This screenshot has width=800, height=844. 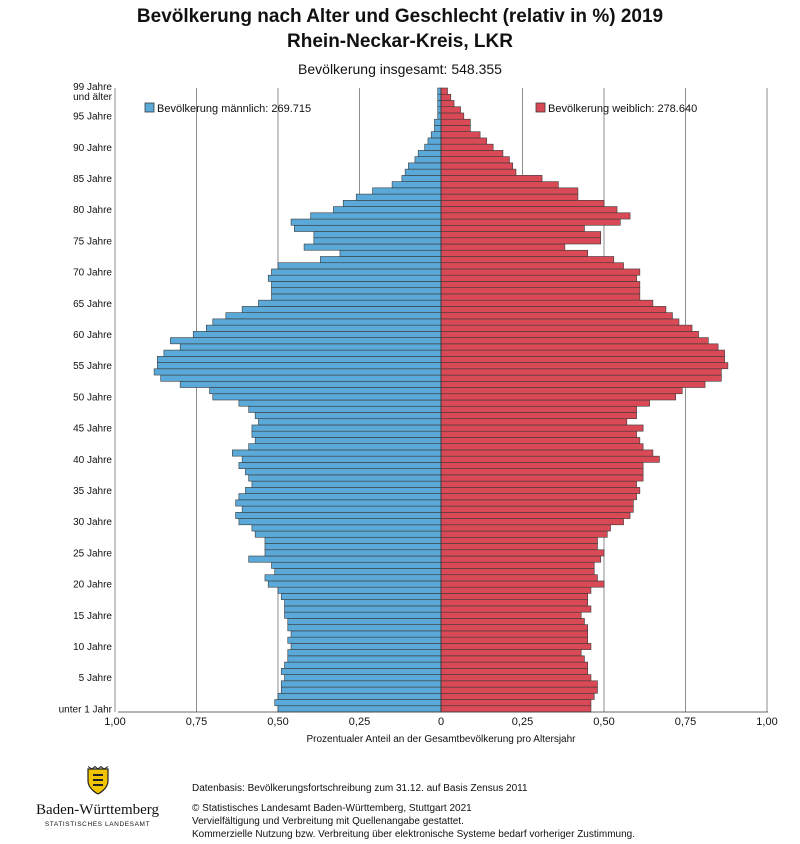 I want to click on logo-subtitle: STATISTISCHES LANDESAMT, so click(x=97, y=824).